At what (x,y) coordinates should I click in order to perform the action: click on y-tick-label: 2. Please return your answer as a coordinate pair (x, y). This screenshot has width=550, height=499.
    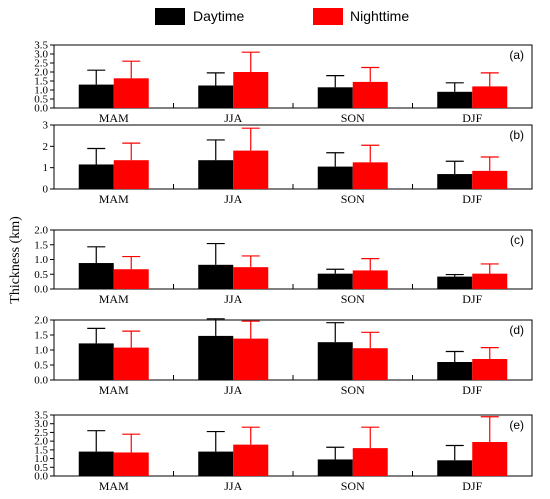
    Looking at the image, I should click on (46, 147).